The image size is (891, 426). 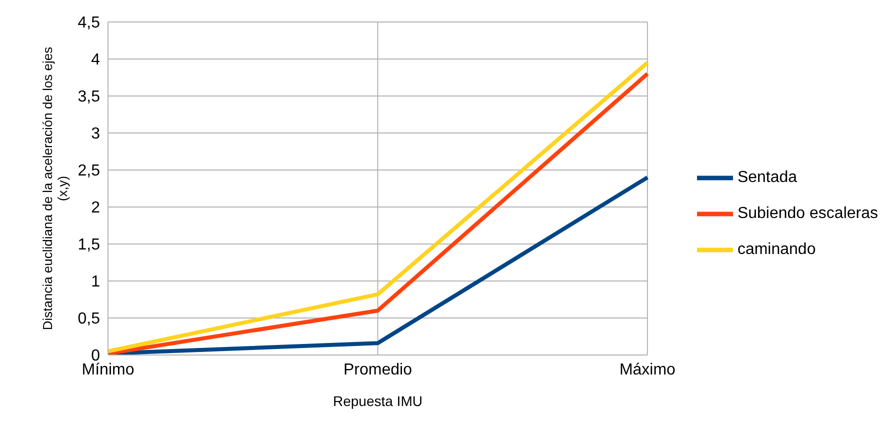 What do you see at coordinates (647, 369) in the screenshot?
I see `x-tick-label: Máximo` at bounding box center [647, 369].